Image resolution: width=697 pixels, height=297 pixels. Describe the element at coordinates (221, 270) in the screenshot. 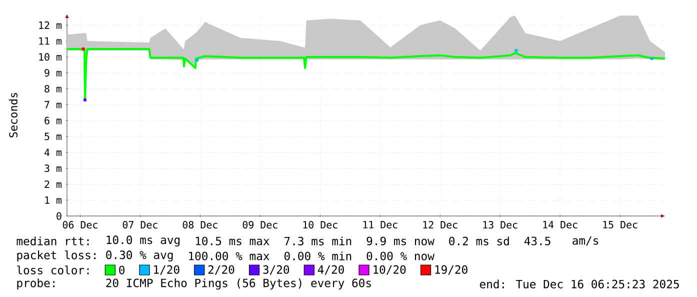

I see `legend-label: 2/20` at that location.